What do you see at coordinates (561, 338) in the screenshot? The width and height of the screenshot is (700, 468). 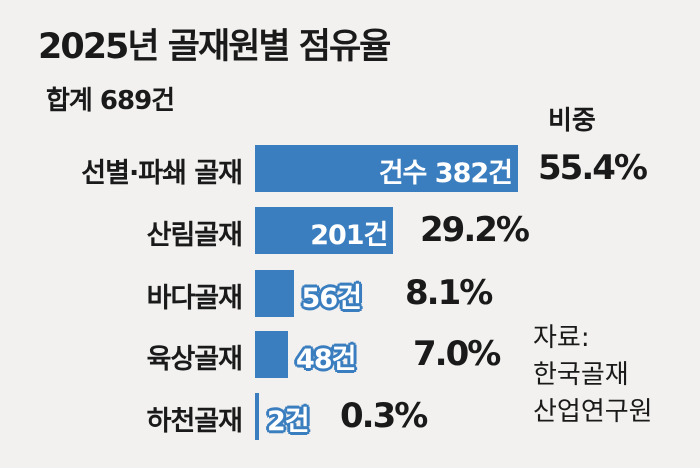 I see `source-line: 자료:` at bounding box center [561, 338].